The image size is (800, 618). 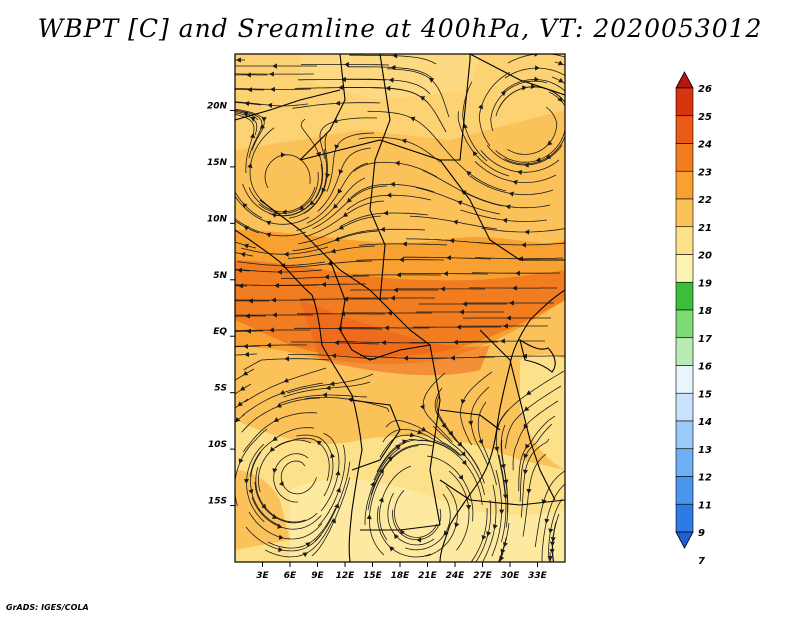 I want to click on colorbar-lower-triangle, so click(x=684, y=540).